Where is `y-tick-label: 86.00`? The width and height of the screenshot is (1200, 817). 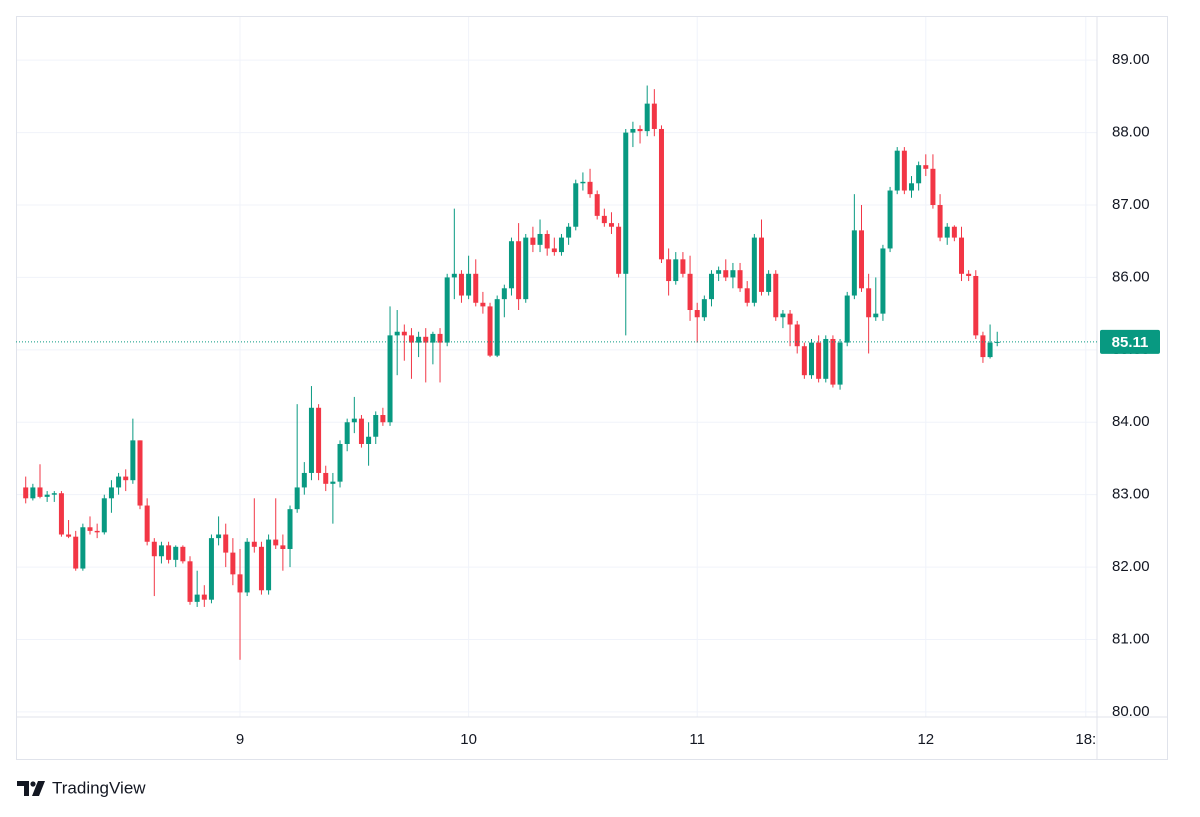 y-tick-label: 86.00 is located at coordinates (1131, 276).